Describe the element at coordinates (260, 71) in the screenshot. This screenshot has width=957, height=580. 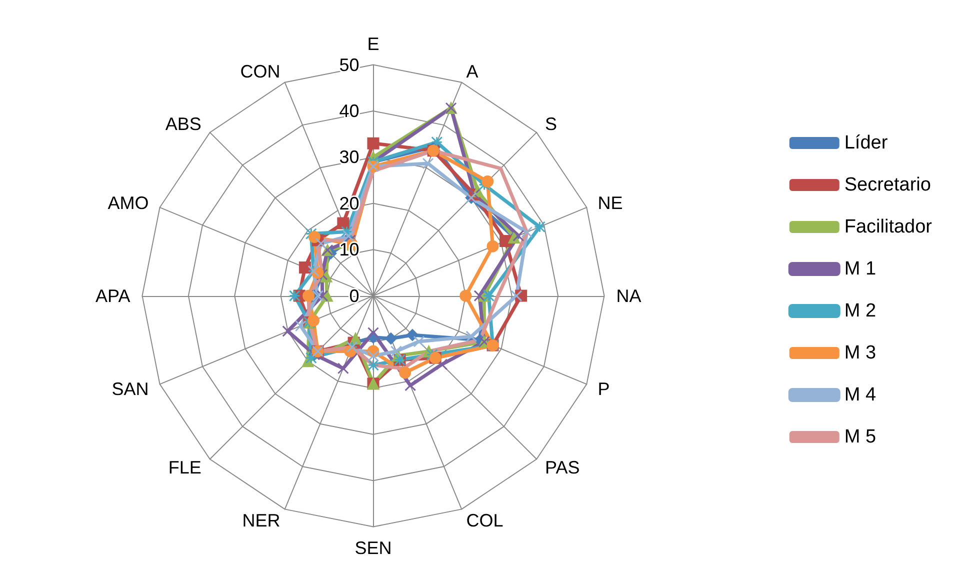
I see `spoke-label: CON` at that location.